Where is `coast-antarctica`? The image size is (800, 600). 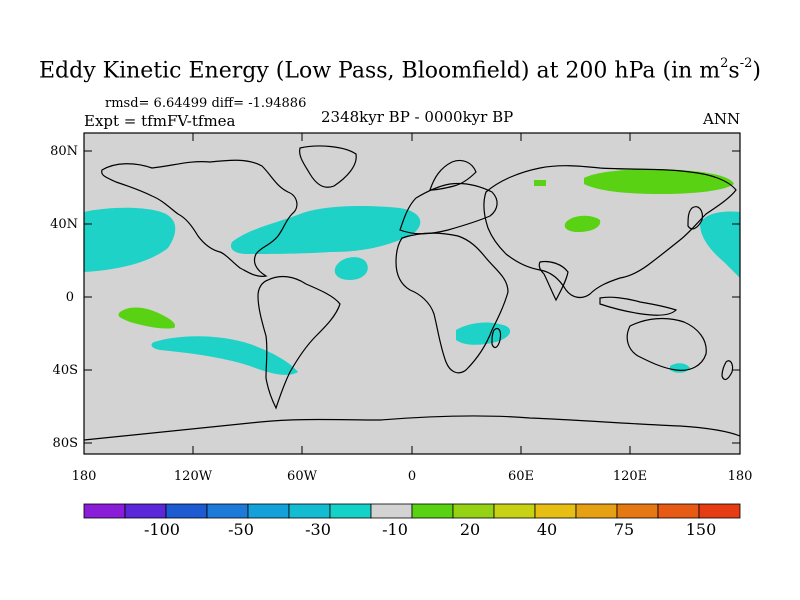 coast-antarctica is located at coordinates (412, 428).